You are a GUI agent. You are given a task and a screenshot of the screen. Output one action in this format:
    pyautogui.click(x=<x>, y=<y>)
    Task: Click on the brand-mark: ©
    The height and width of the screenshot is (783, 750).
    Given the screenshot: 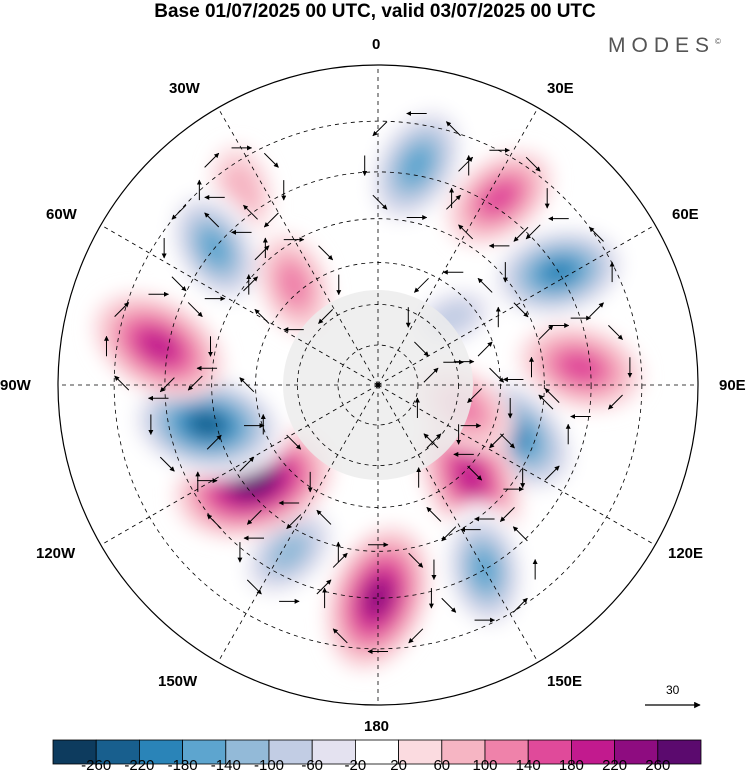 What is the action you would take?
    pyautogui.click(x=718, y=41)
    